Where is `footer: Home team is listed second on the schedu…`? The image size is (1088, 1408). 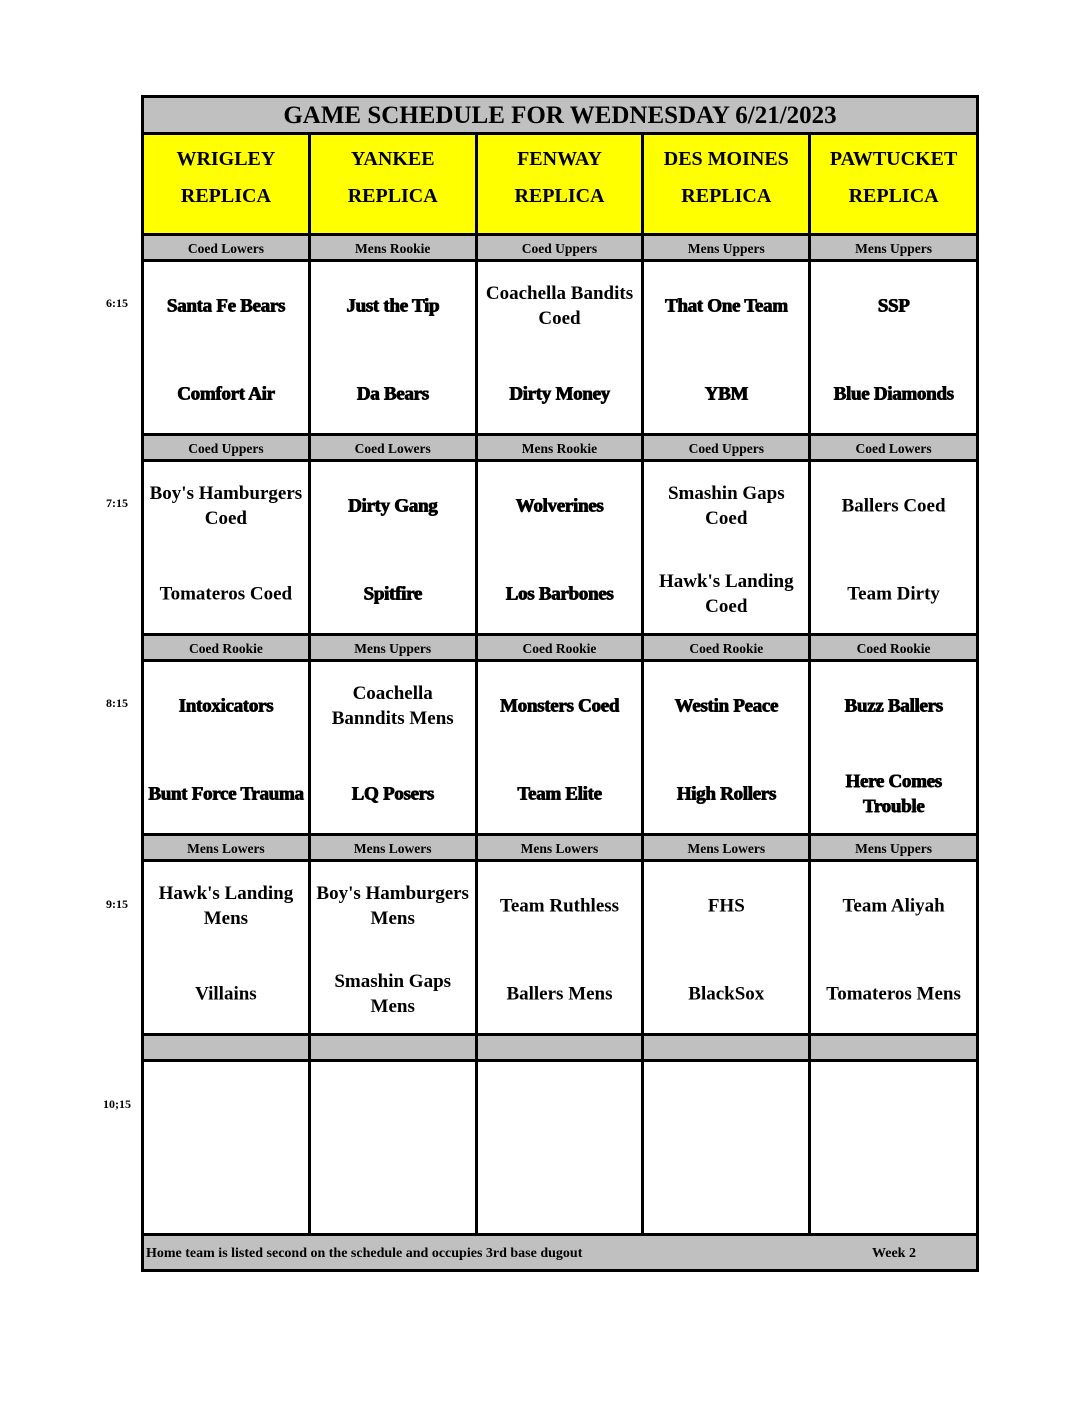 footer: Home team is listed second on the schedu… is located at coordinates (560, 1251).